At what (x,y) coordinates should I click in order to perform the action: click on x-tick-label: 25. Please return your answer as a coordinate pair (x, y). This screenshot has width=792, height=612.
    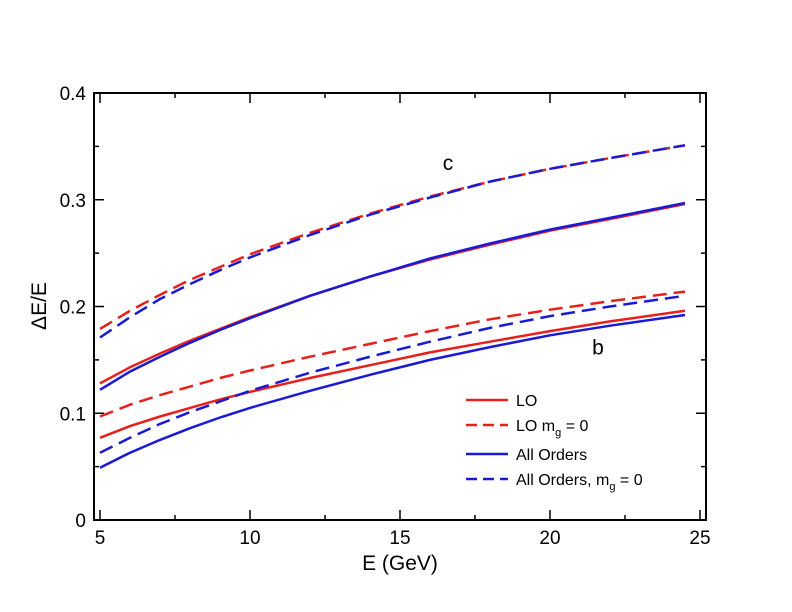
    Looking at the image, I should click on (699, 538).